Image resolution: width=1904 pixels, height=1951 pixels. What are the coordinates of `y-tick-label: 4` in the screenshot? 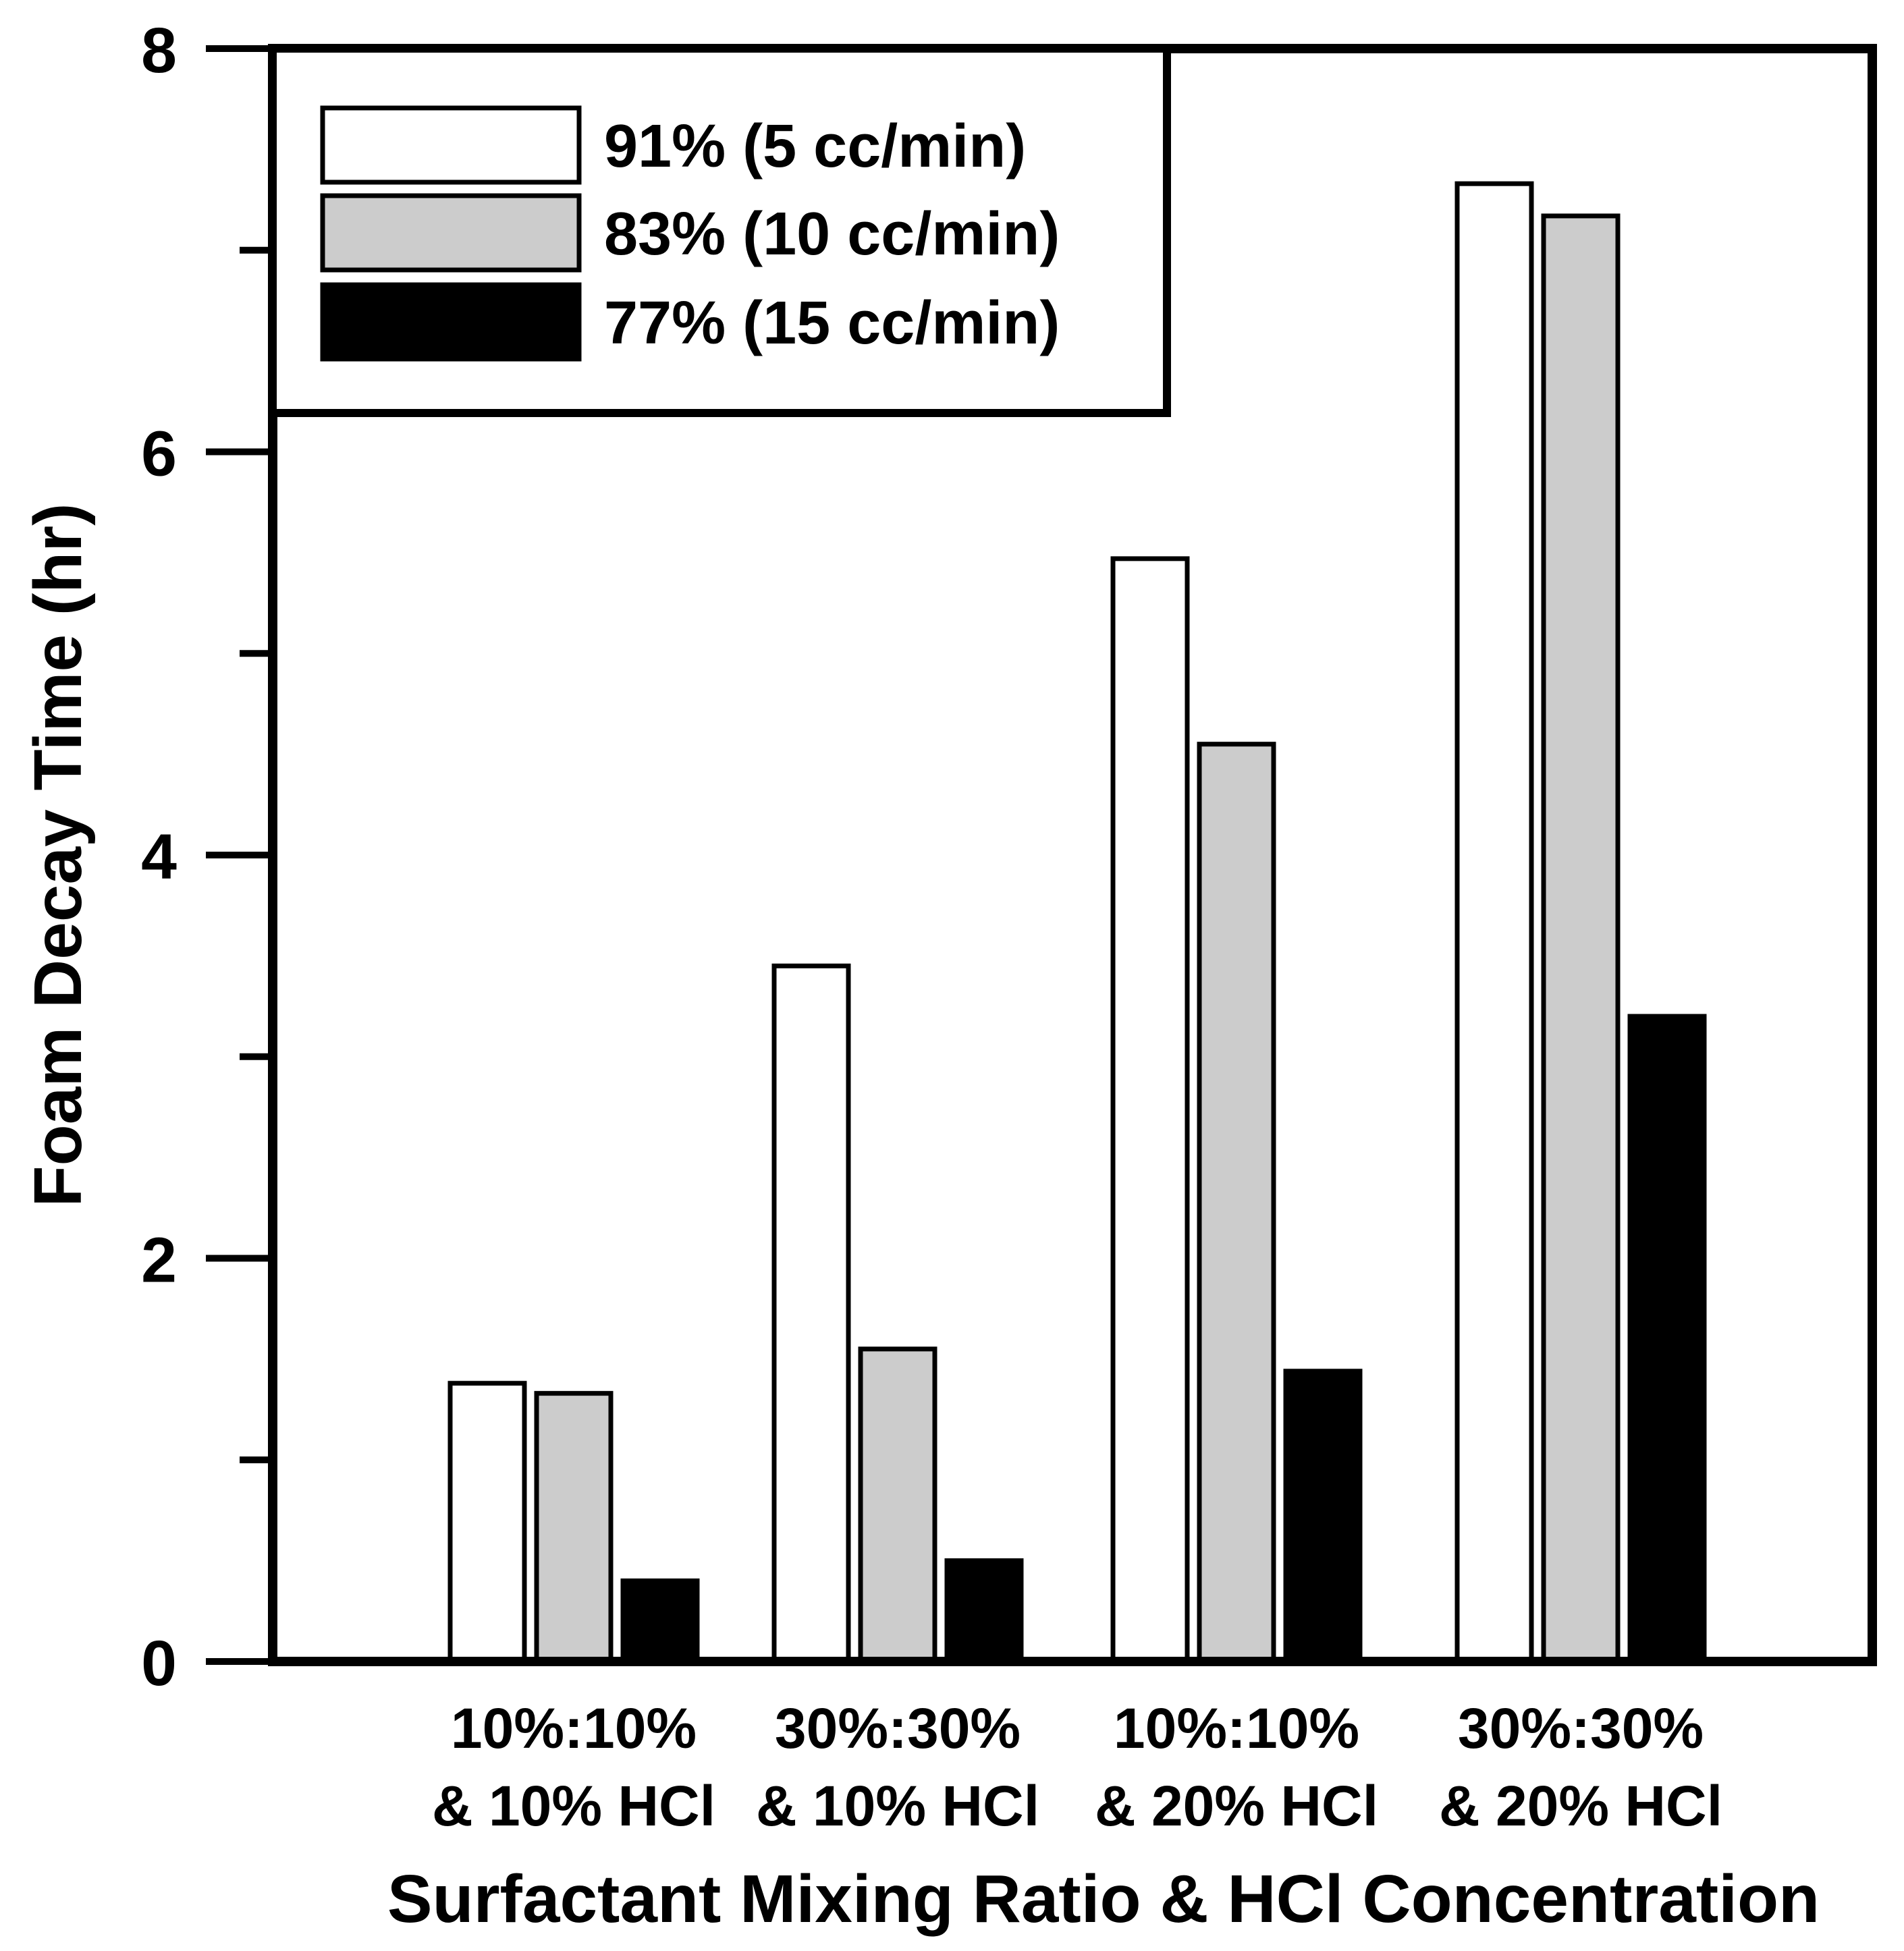 It's located at (159, 857).